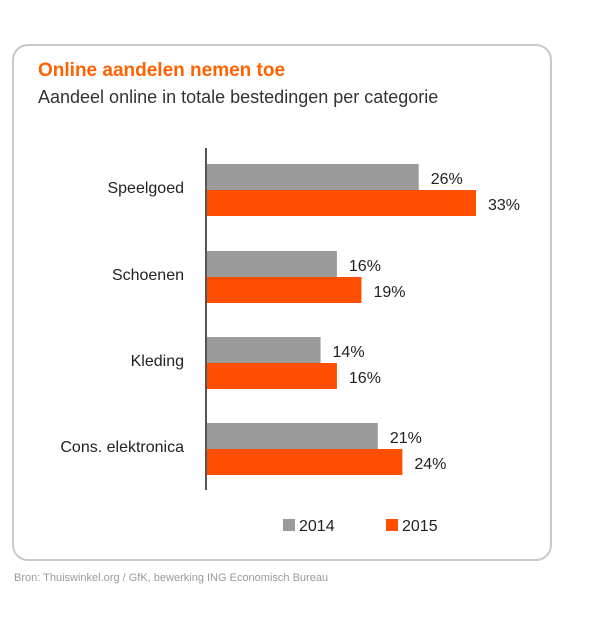  What do you see at coordinates (430, 464) in the screenshot?
I see `data-label: 24%` at bounding box center [430, 464].